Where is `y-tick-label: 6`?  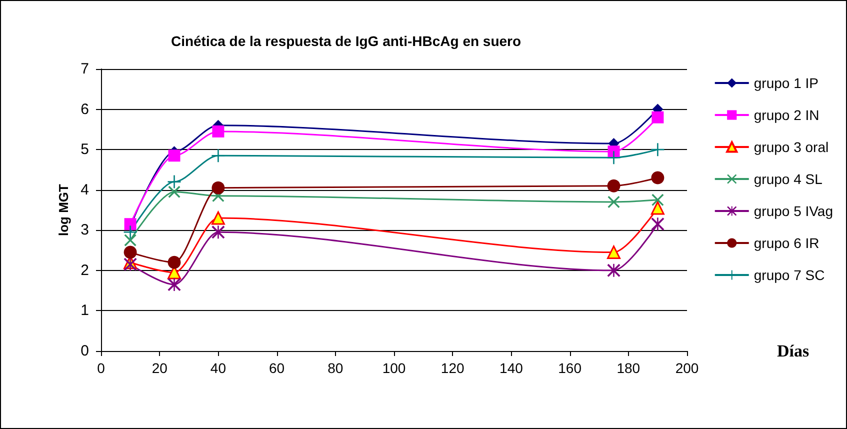 y-tick-label: 6 is located at coordinates (84, 109).